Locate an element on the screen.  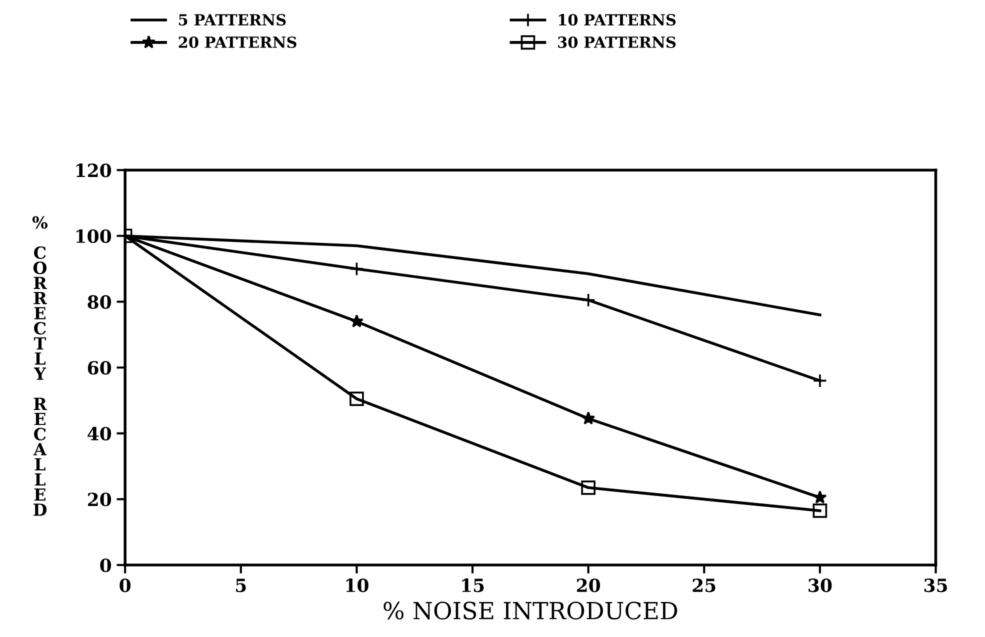
x-axis-title: % NOISE INTRODUCED is located at coordinates (531, 611).